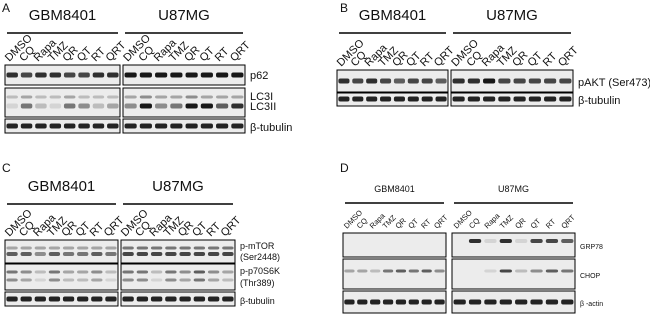  Describe the element at coordinates (344, 168) in the screenshot. I see `panel-label: D` at that location.